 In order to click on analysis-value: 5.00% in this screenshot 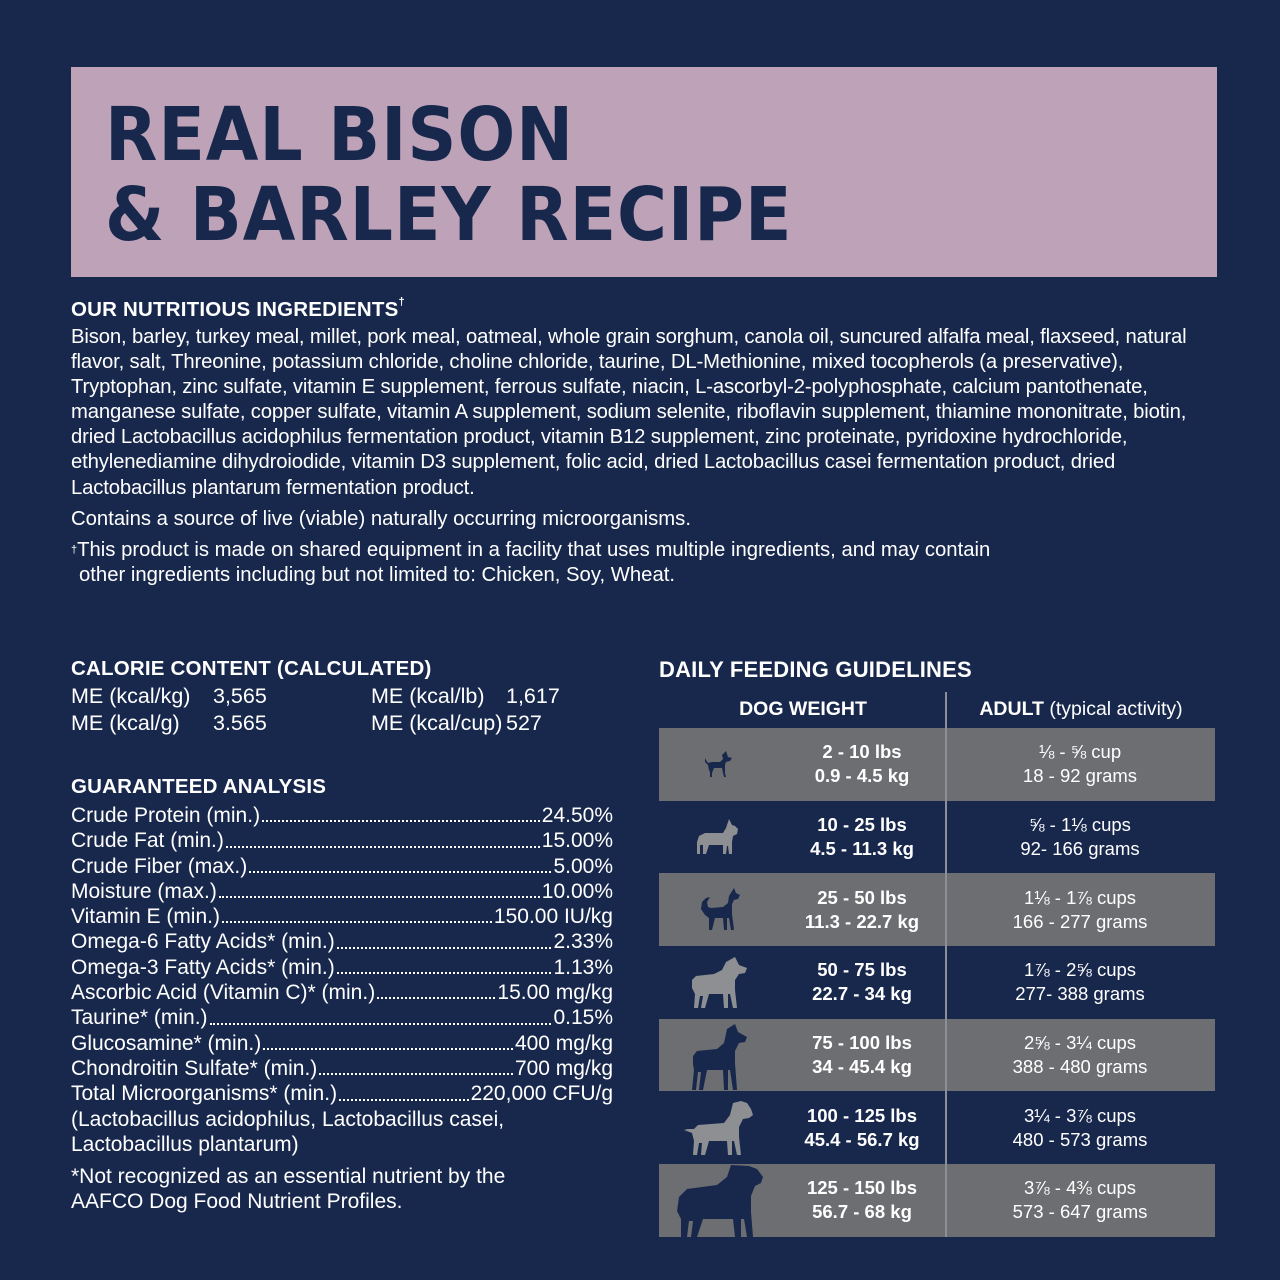, I will do `click(583, 866)`.